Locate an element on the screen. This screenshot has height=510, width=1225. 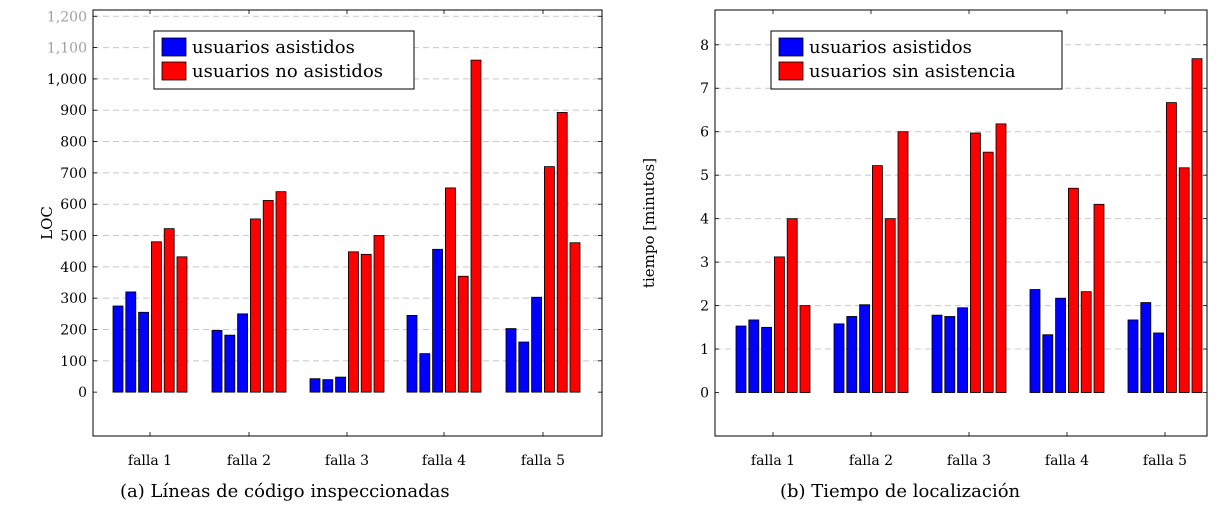
y-tick-label: 700 is located at coordinates (73, 174).